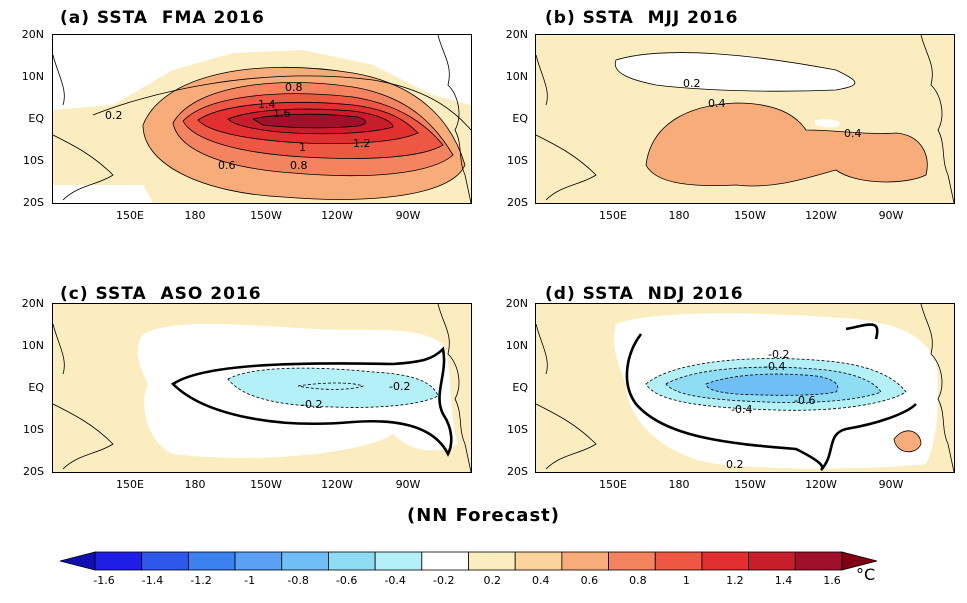 The height and width of the screenshot is (603, 967). Describe the element at coordinates (302, 147) in the screenshot. I see `contour-label-a-5: 1` at that location.